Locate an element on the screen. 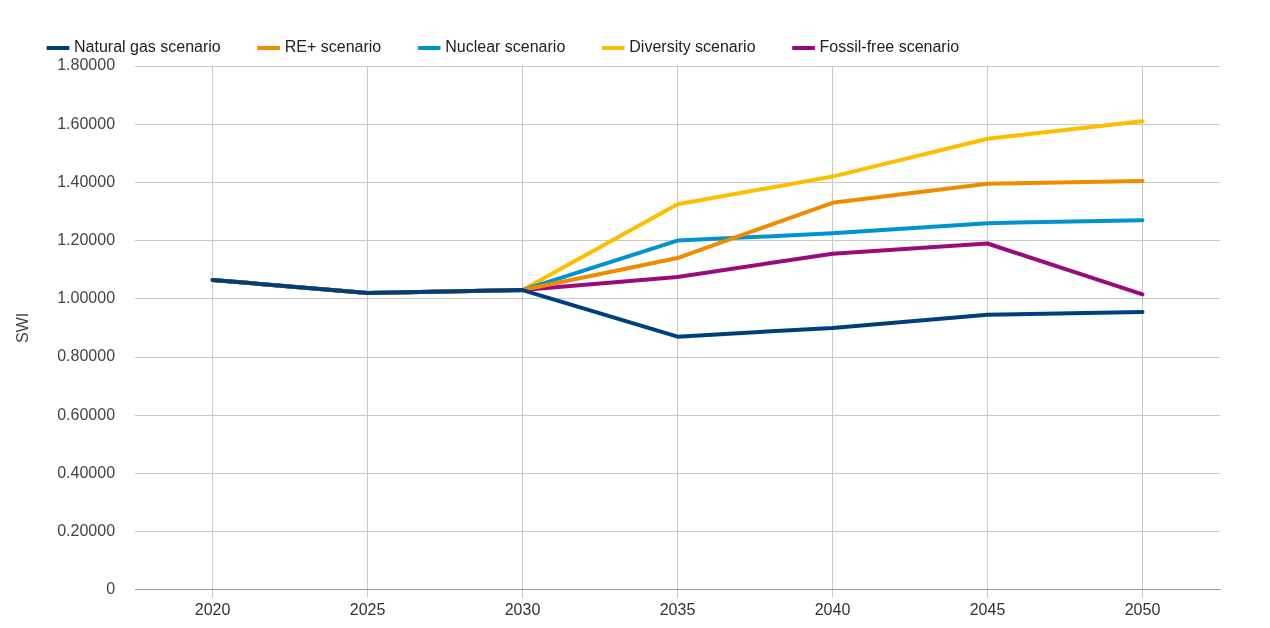 The height and width of the screenshot is (628, 1270). x-tick-label: 2020 is located at coordinates (212, 609).